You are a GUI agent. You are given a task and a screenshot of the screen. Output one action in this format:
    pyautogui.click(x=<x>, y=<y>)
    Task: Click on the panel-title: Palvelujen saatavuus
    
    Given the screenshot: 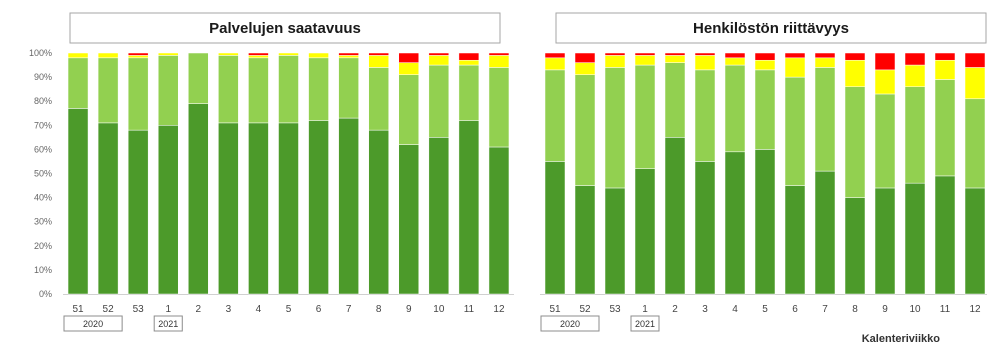 What is the action you would take?
    pyautogui.click(x=285, y=28)
    